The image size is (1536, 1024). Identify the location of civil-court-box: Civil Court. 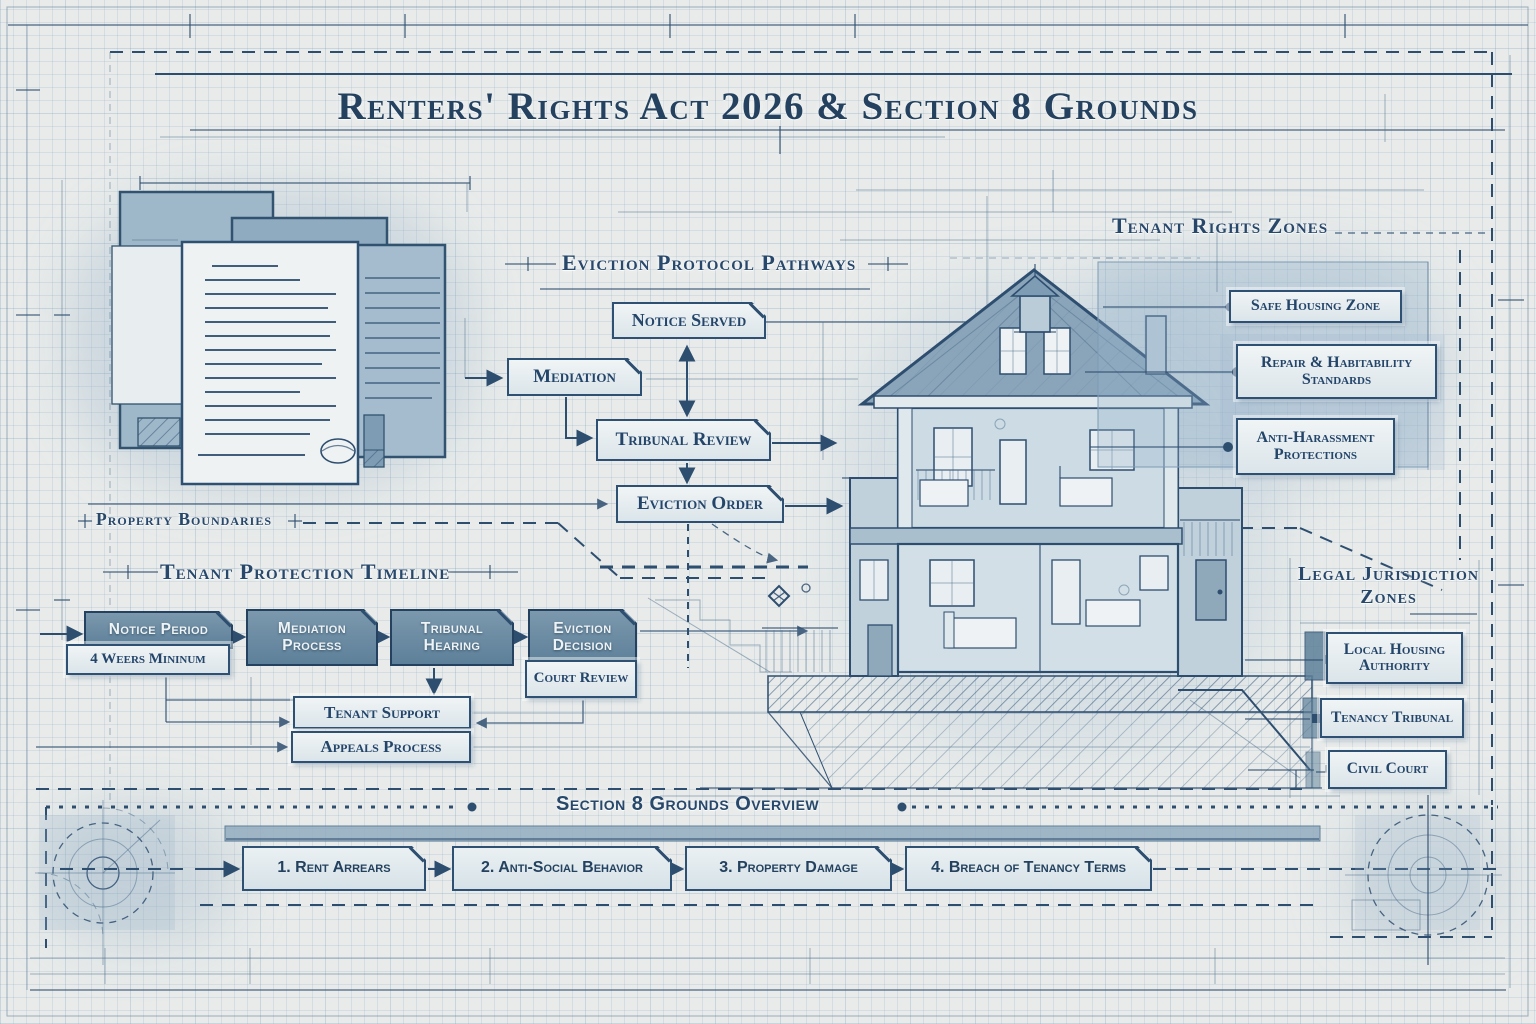
(1387, 769).